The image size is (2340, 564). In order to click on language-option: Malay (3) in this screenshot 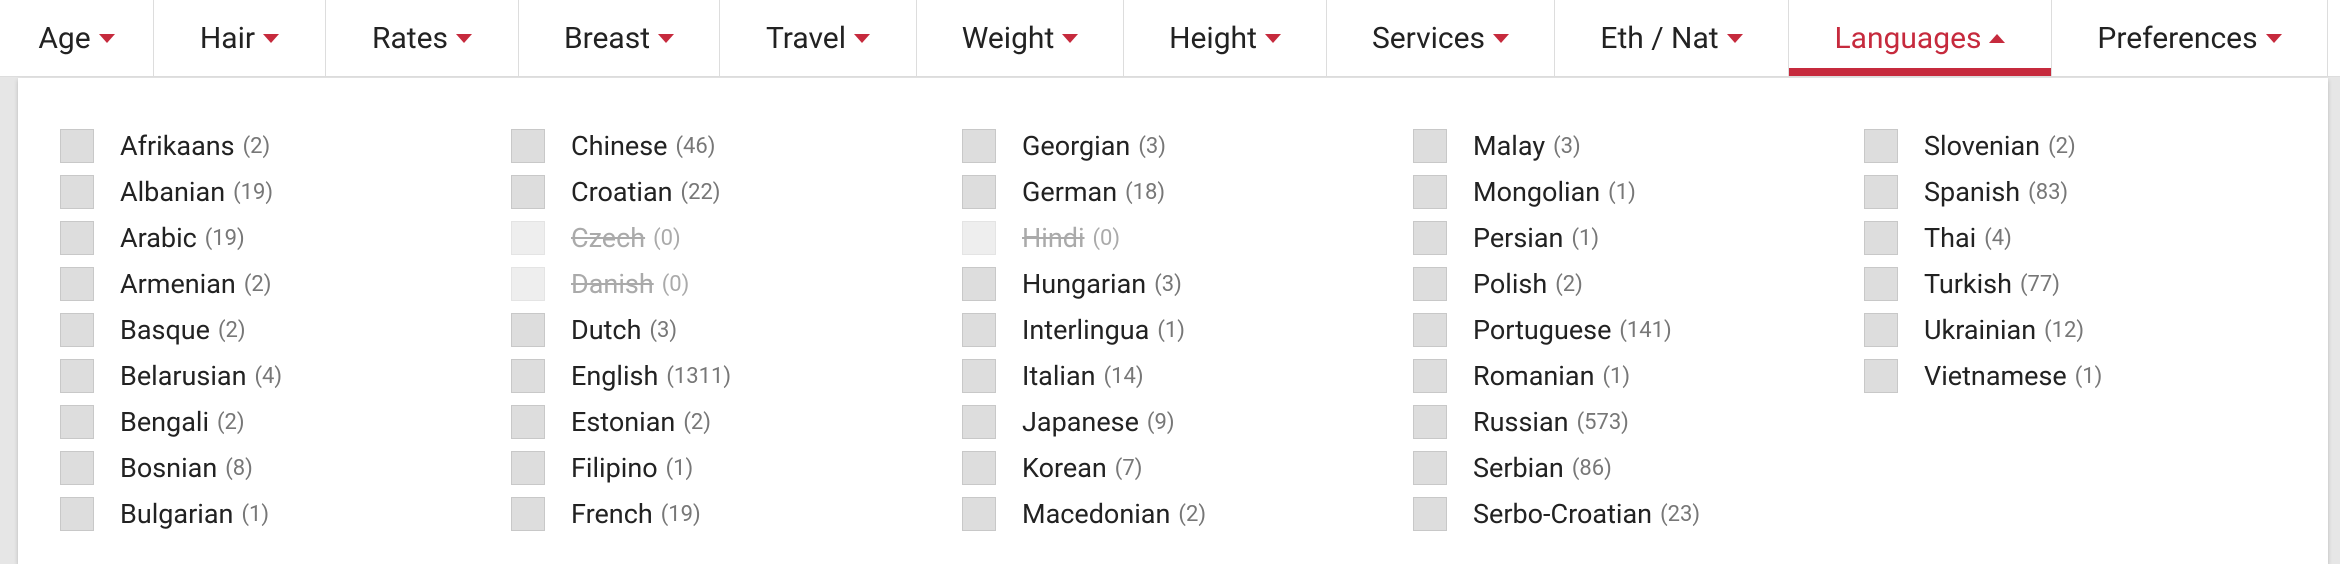, I will do `click(1497, 146)`.